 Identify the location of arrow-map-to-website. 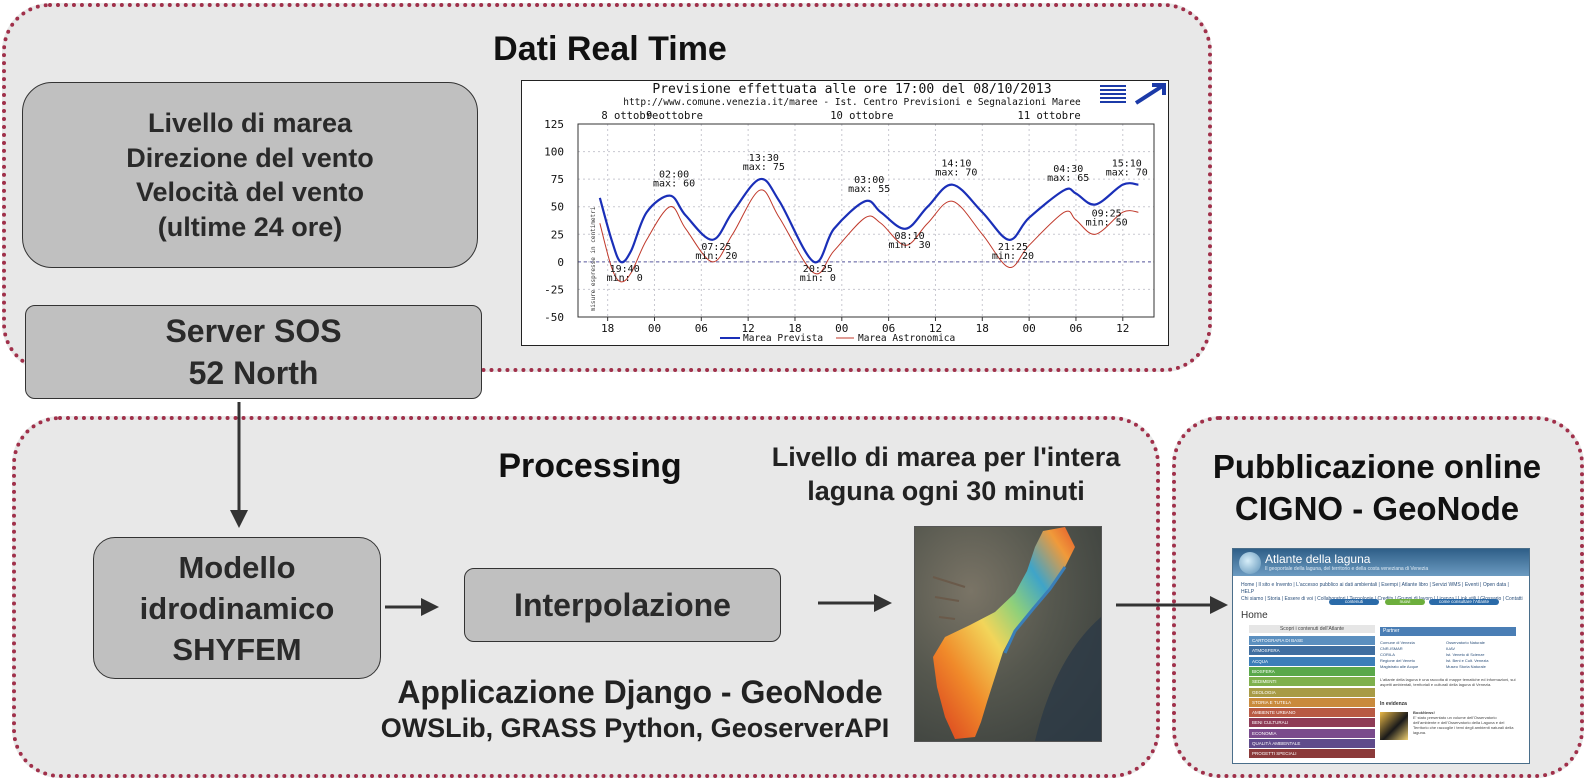
(1172, 605).